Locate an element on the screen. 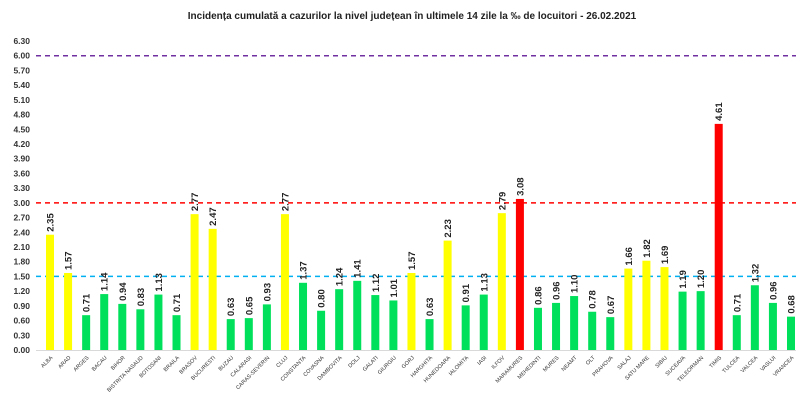 The width and height of the screenshot is (800, 416). category-label: BUZAU is located at coordinates (226, 363).